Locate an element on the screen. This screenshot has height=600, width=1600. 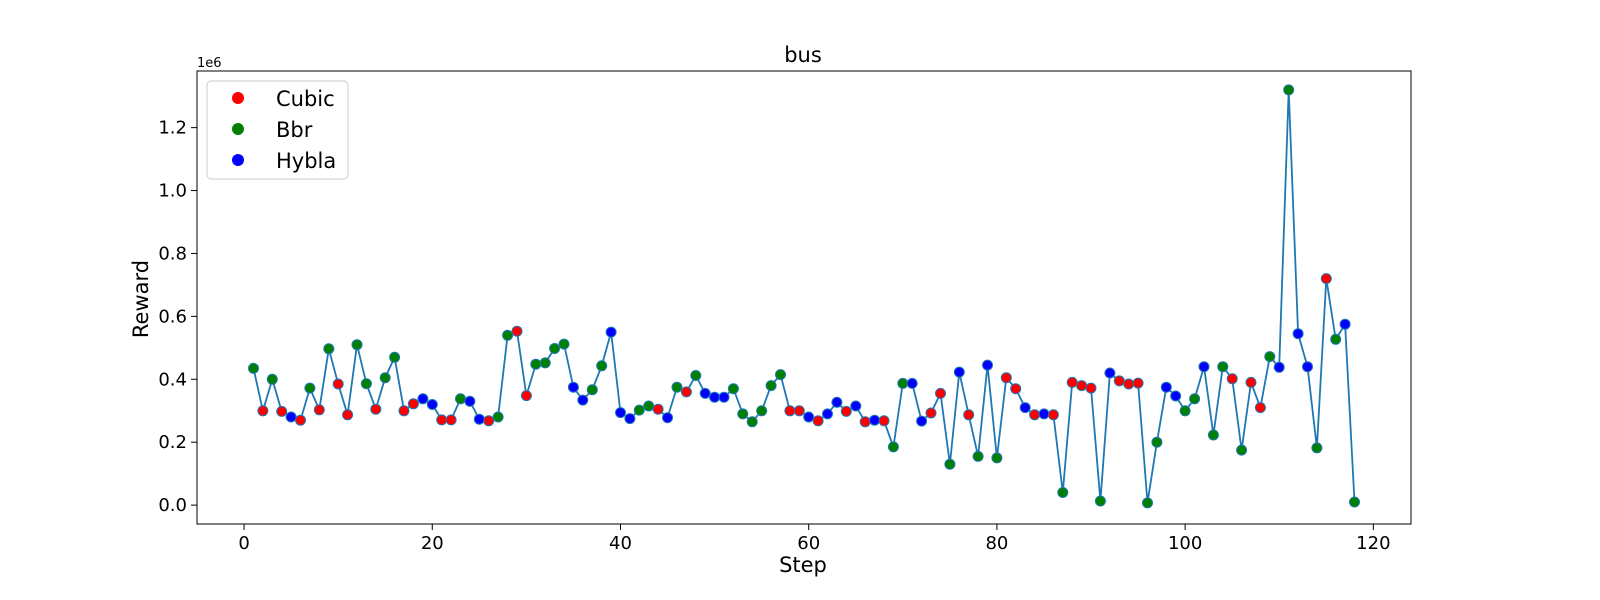
legend-label-cubic: Cubic is located at coordinates (305, 99).